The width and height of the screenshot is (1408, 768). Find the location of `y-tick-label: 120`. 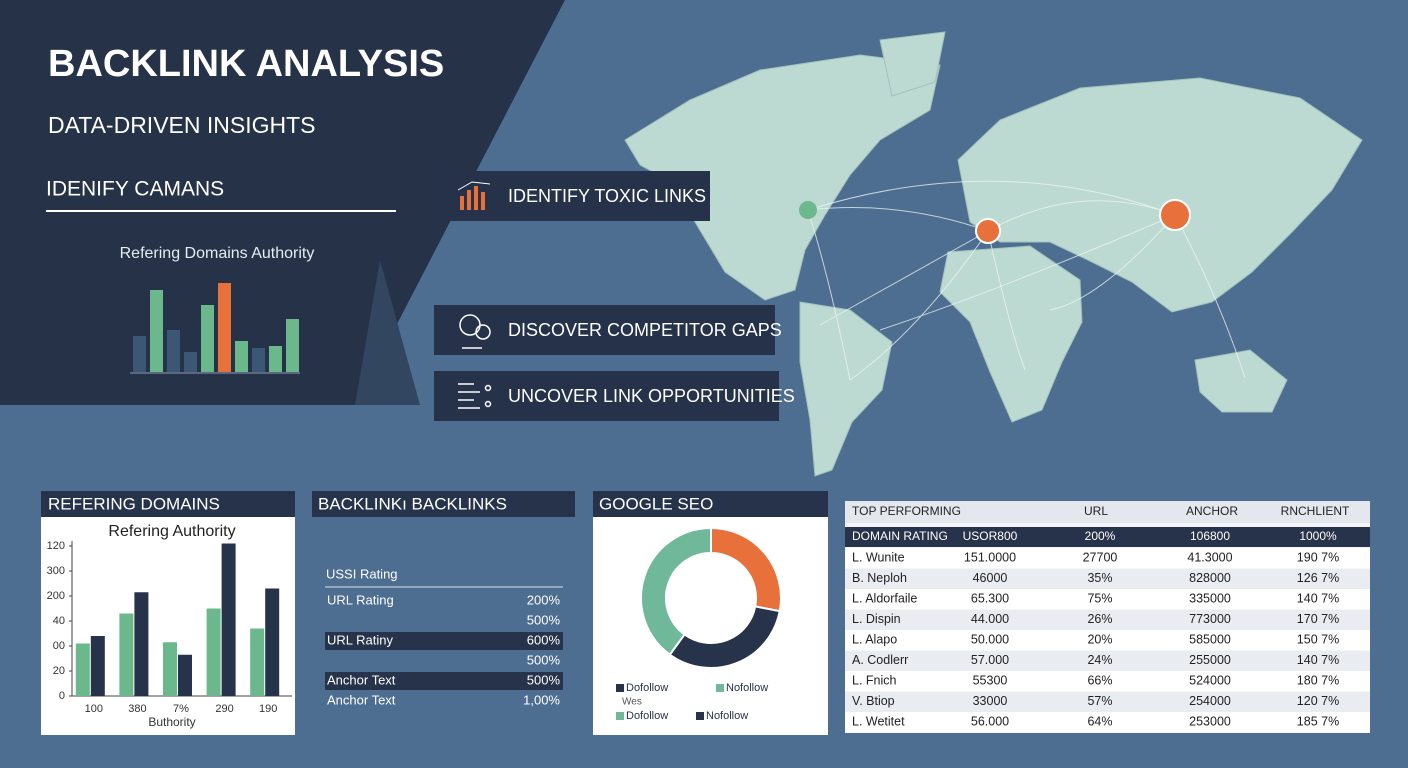

y-tick-label: 120 is located at coordinates (56, 546).